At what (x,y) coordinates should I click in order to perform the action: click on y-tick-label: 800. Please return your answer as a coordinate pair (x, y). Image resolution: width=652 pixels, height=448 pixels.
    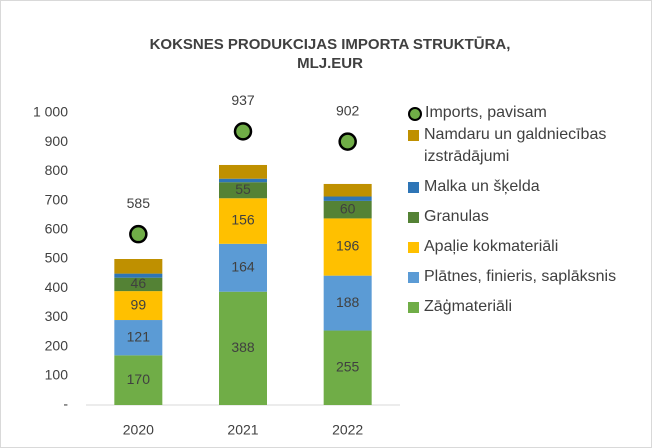
    Looking at the image, I should click on (57, 170).